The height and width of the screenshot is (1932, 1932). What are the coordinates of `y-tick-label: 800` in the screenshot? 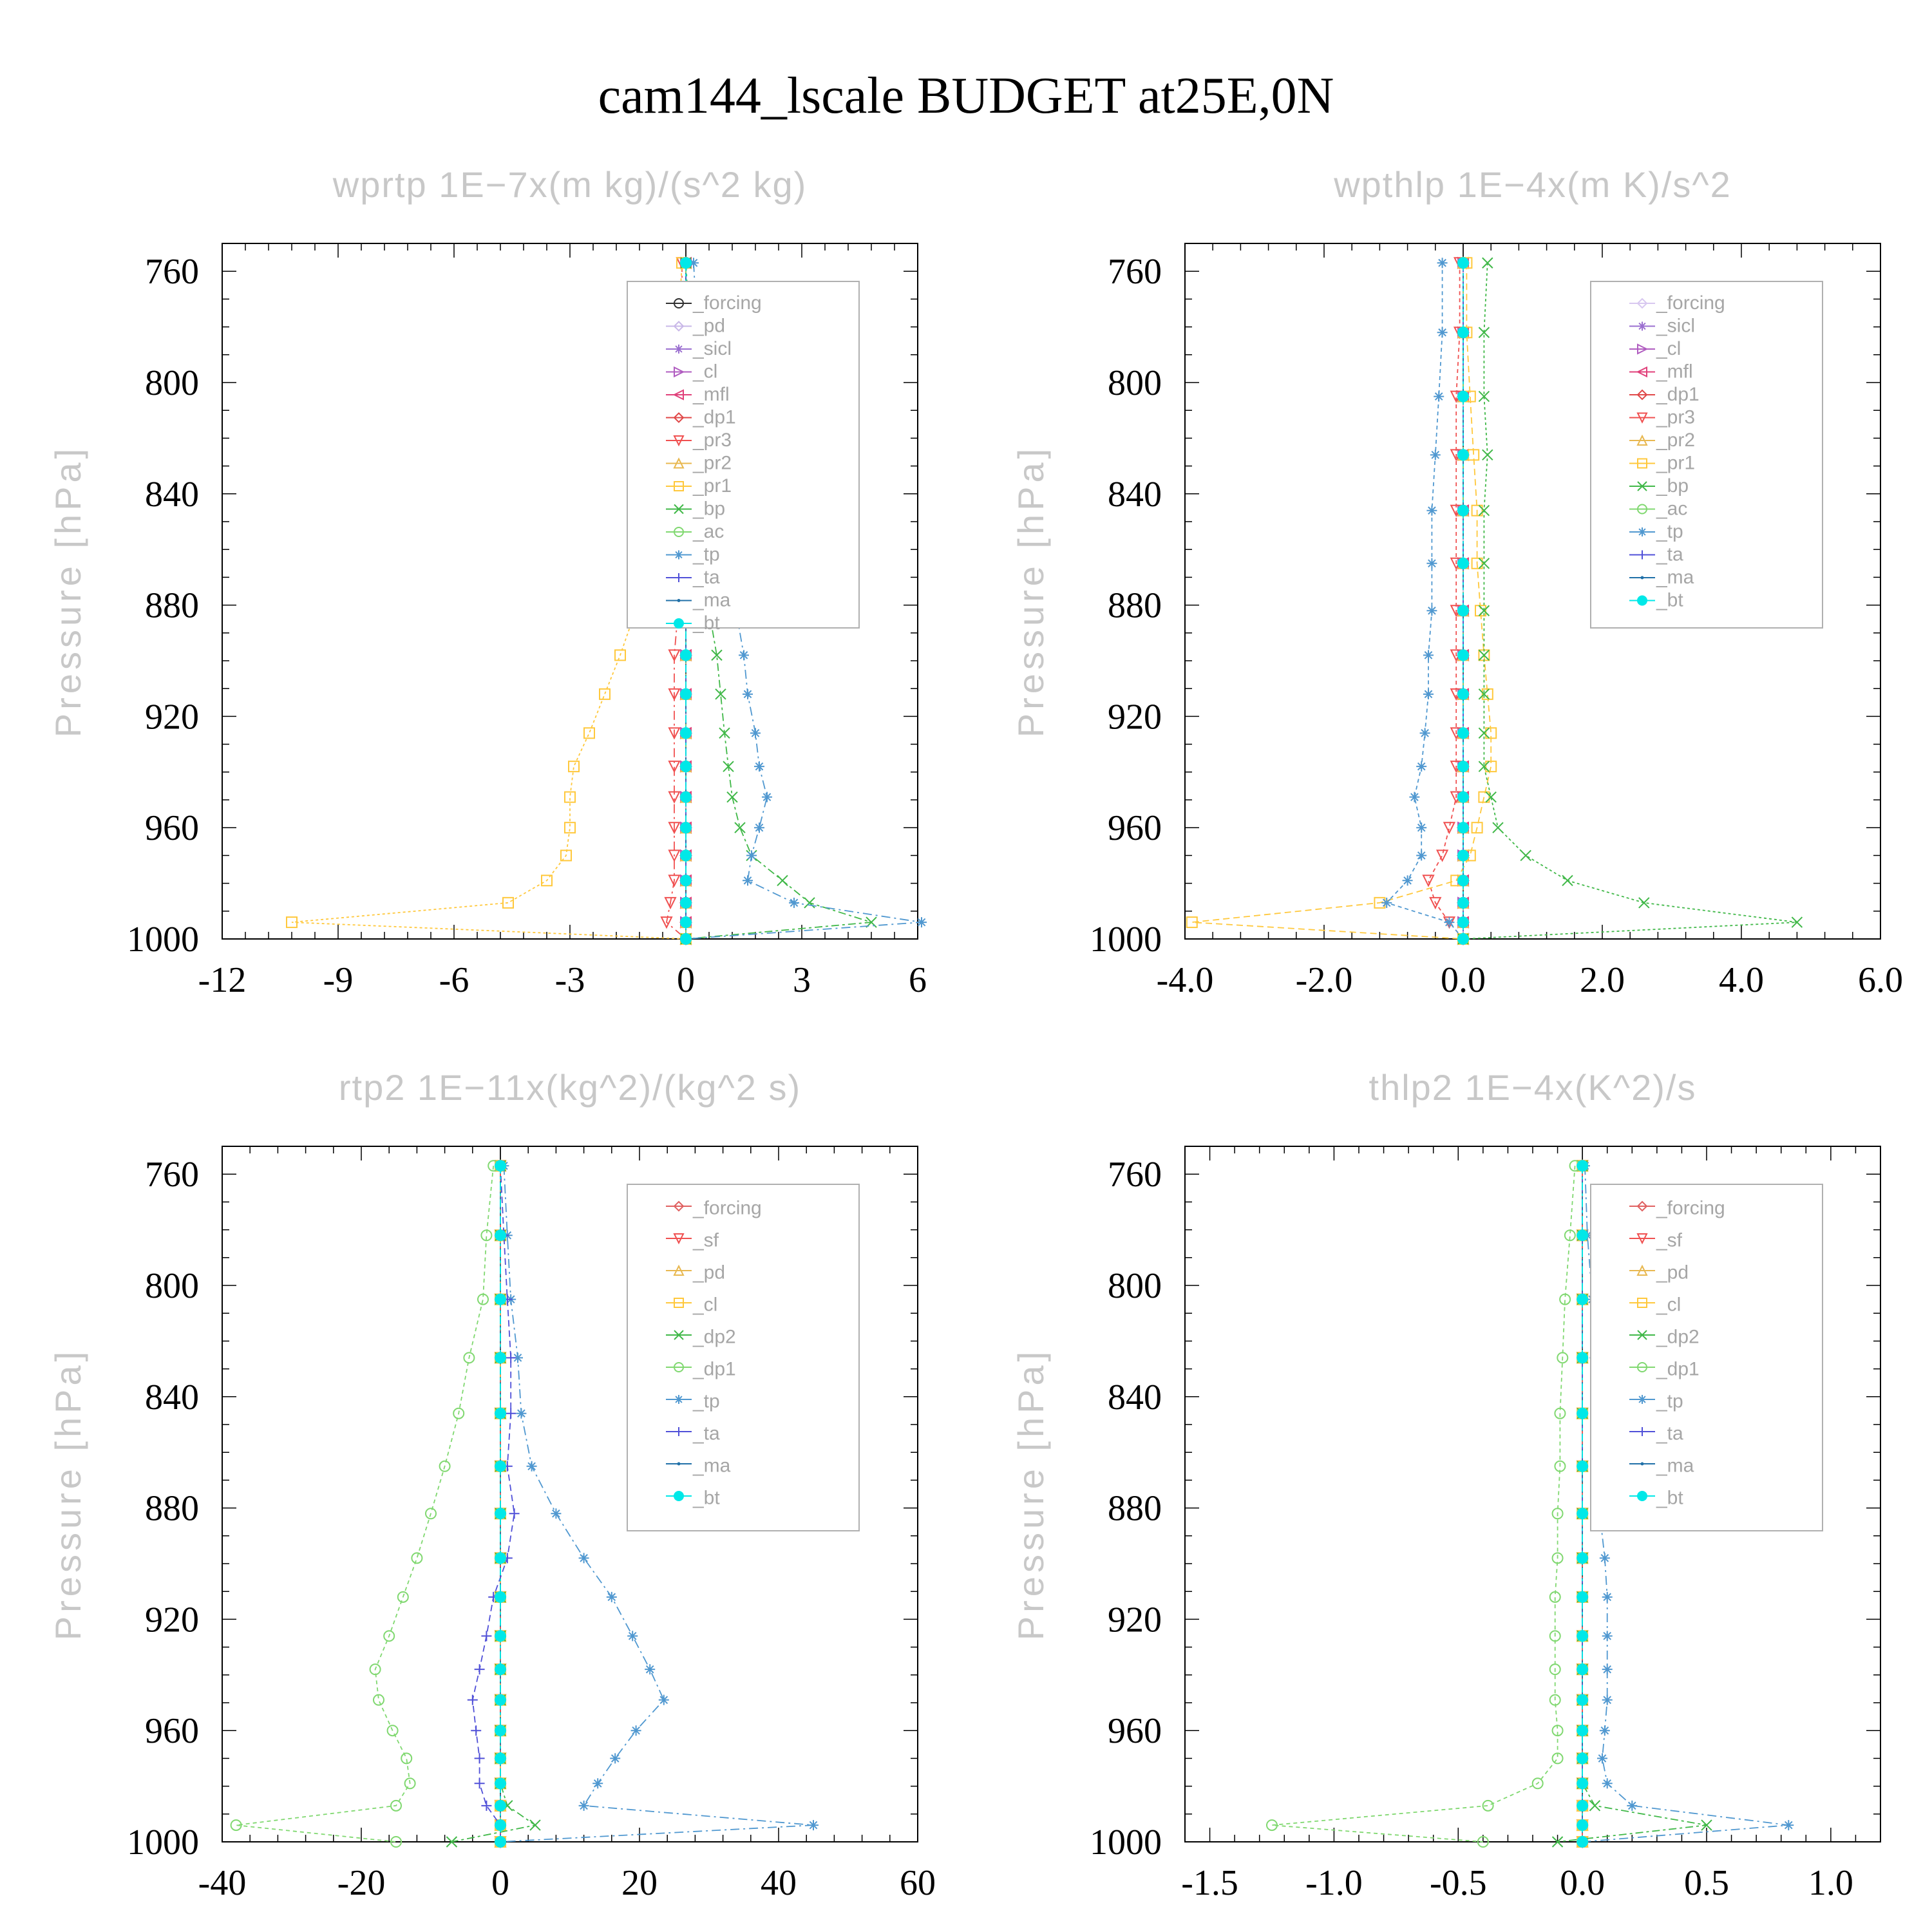 It's located at (172, 383).